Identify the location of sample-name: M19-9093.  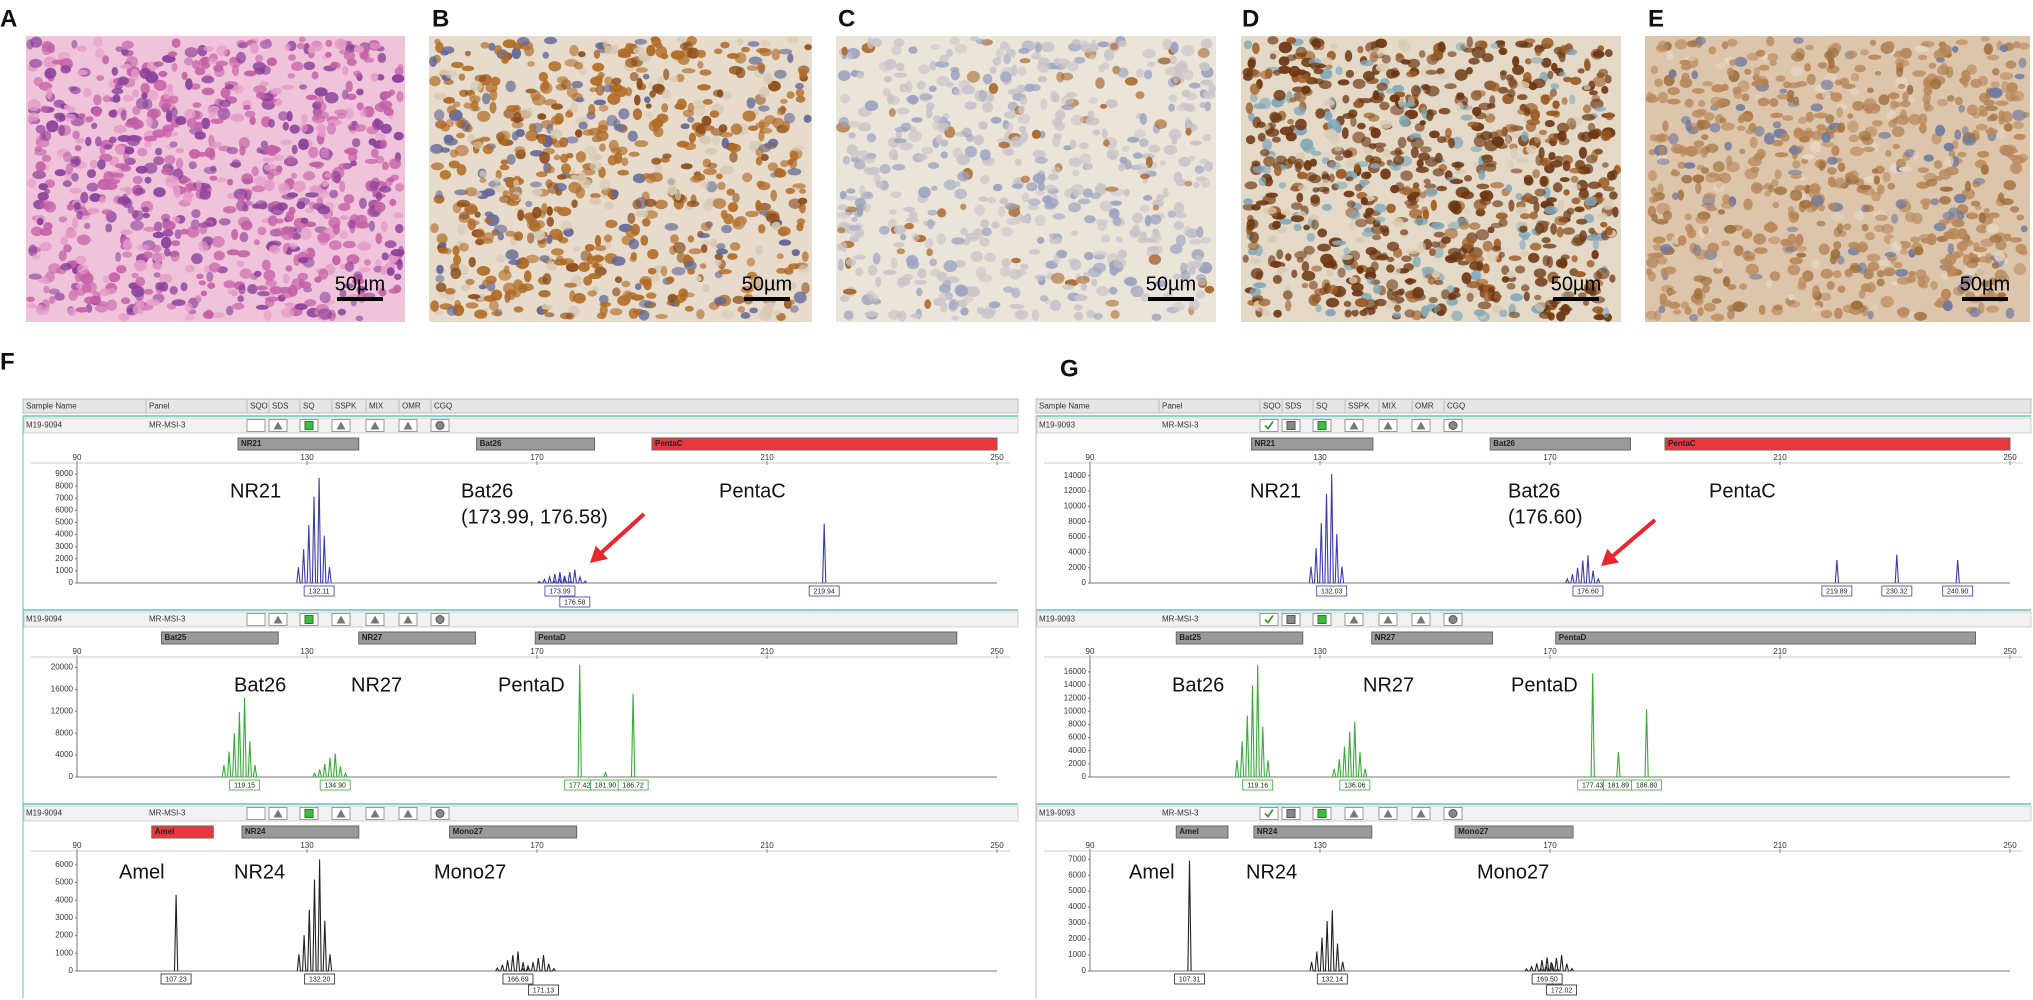
(1057, 813).